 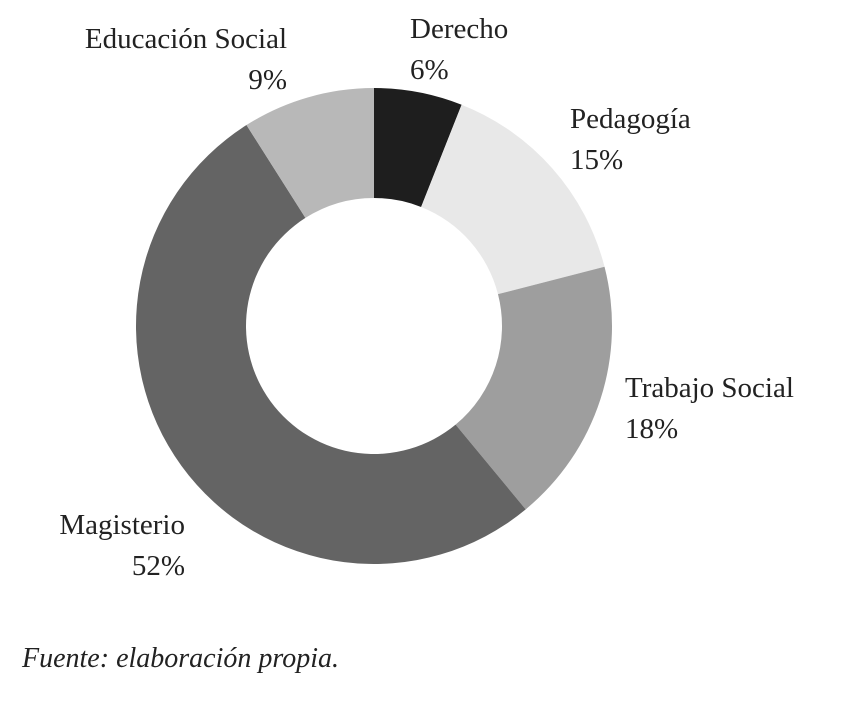 I want to click on slice-value-label: 15%, so click(x=596, y=160).